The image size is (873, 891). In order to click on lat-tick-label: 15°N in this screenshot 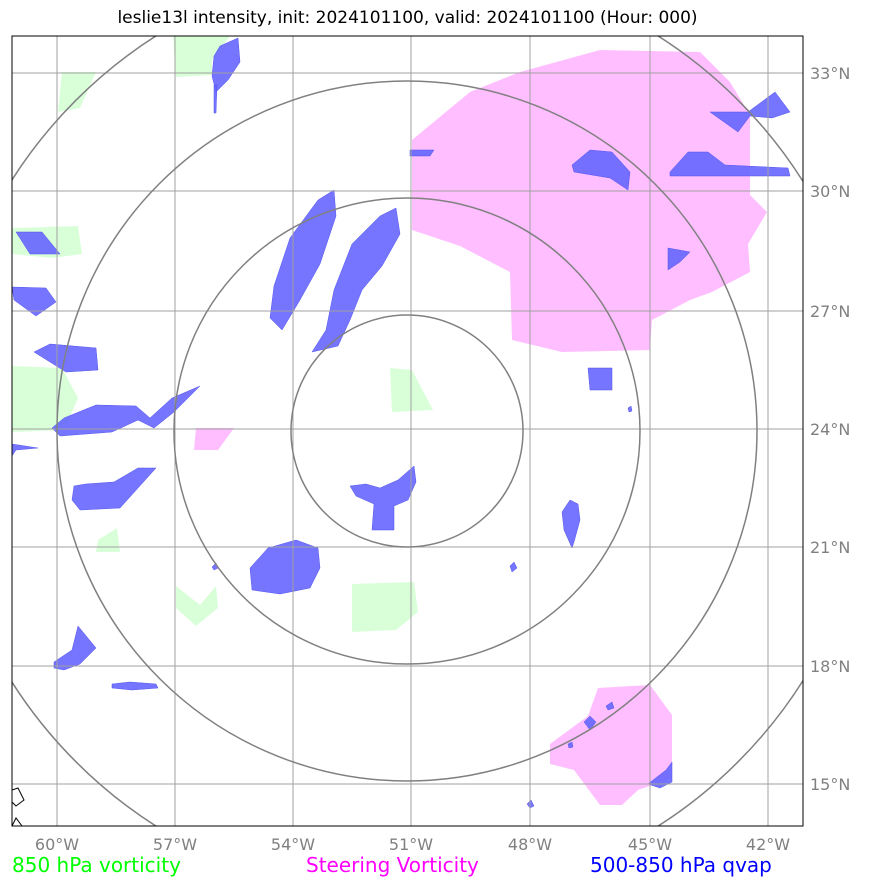, I will do `click(830, 784)`.